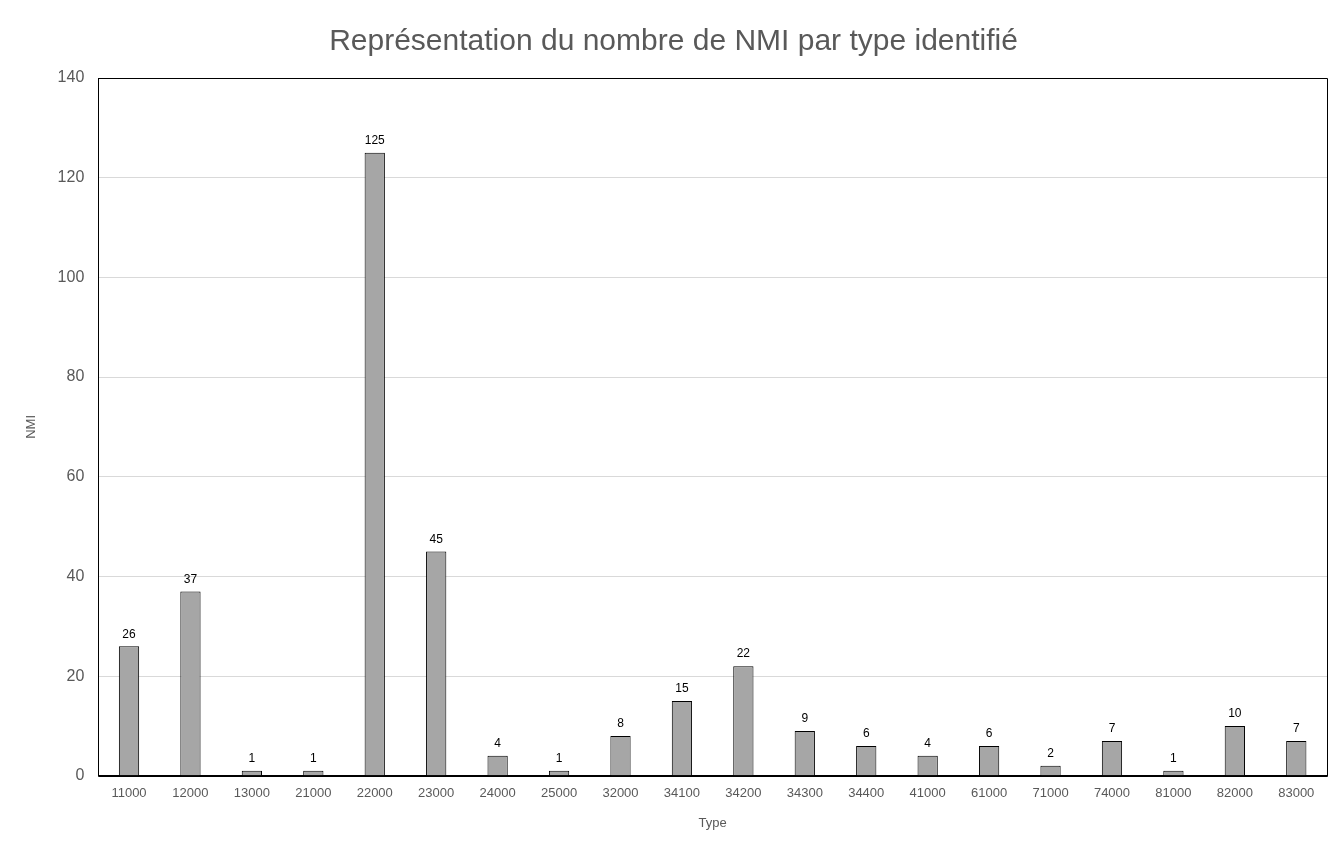 The image size is (1341, 845). I want to click on x-tick-label: 34400, so click(866, 793).